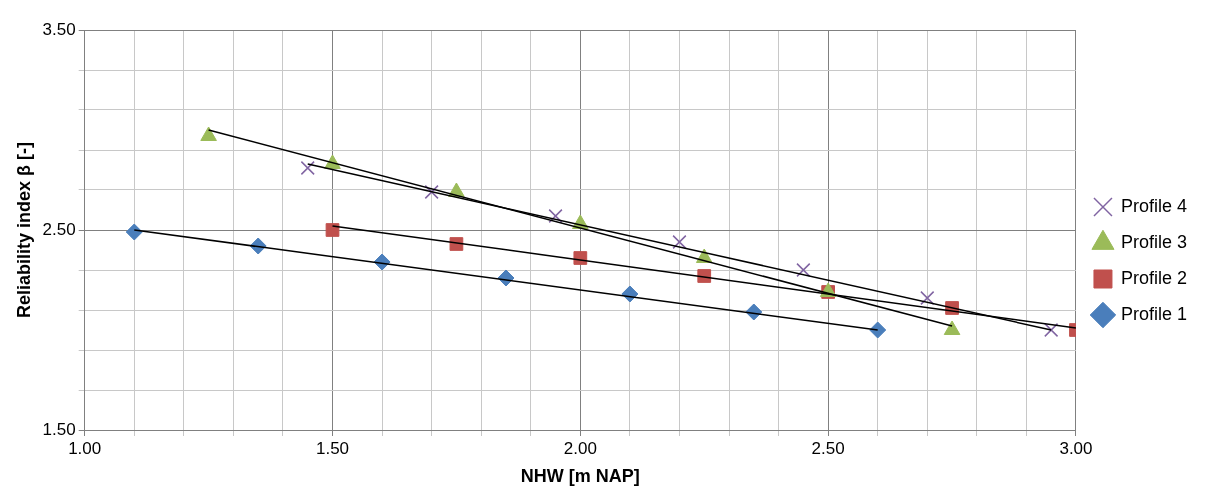 The image size is (1217, 494). What do you see at coordinates (23, 230) in the screenshot?
I see `y-axis-title: Reliability index β [-]` at bounding box center [23, 230].